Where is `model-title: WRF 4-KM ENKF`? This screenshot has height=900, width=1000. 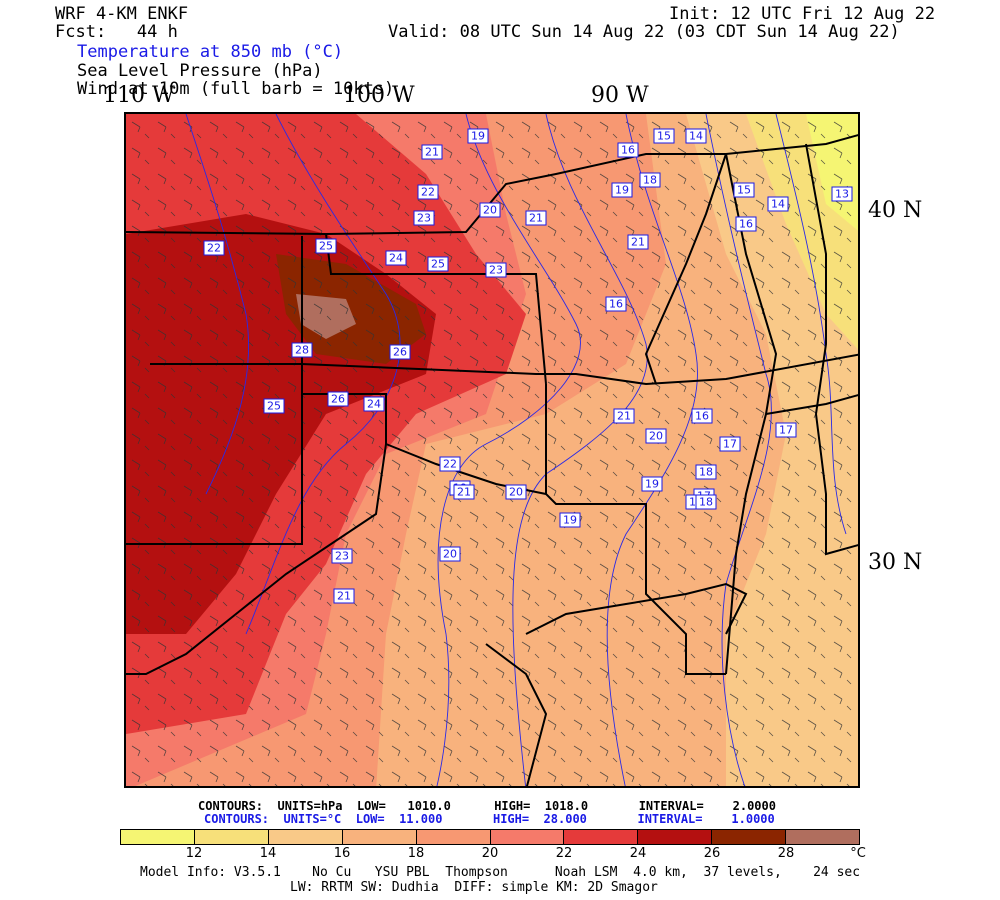
model-title: WRF 4-KM ENKF is located at coordinates (122, 14).